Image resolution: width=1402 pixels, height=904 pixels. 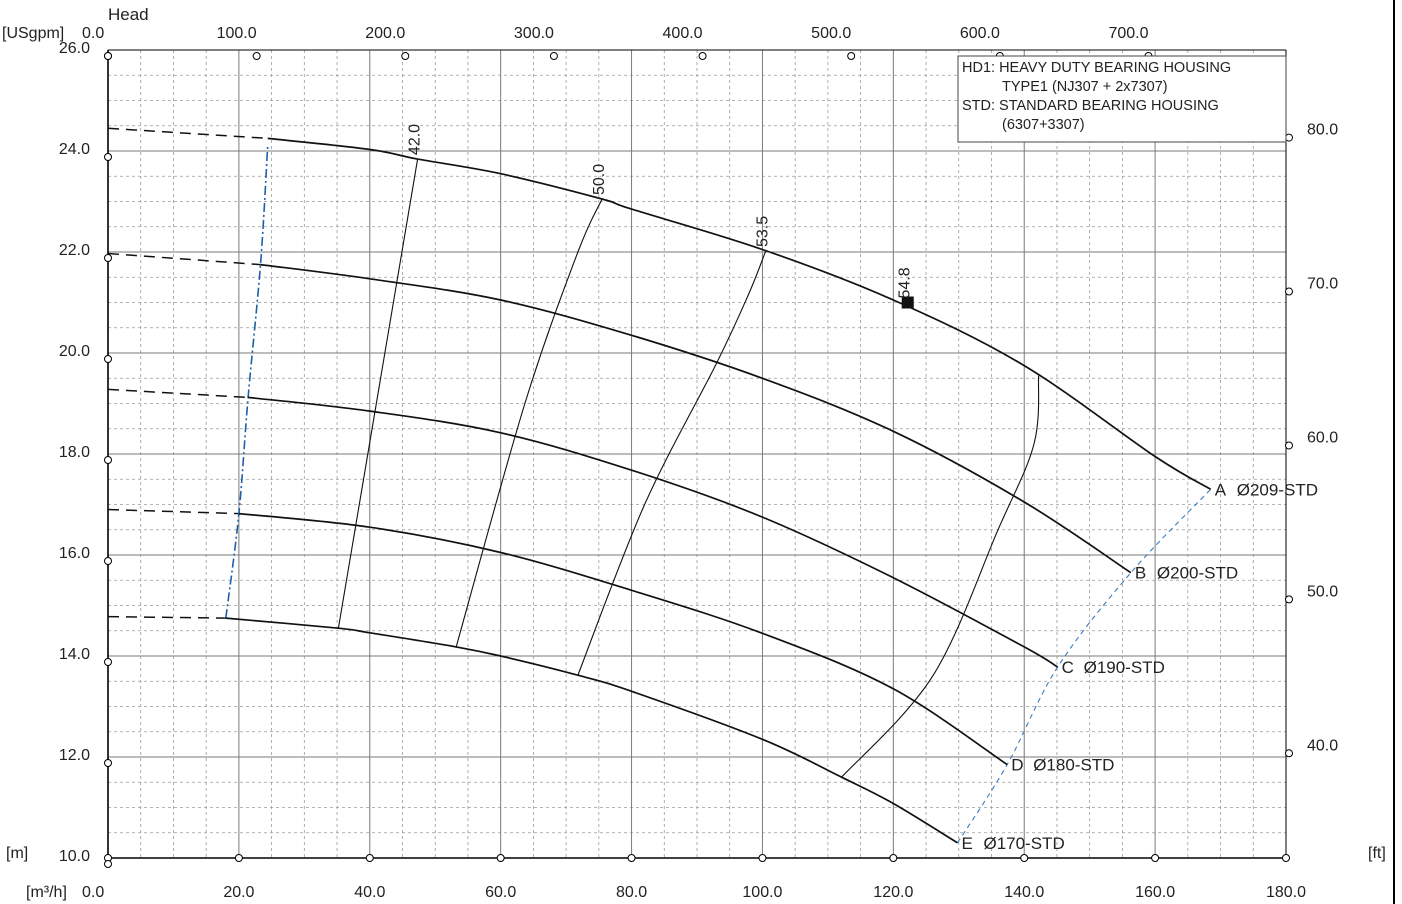 What do you see at coordinates (74, 755) in the screenshot?
I see `y-tick-label: 12.0` at bounding box center [74, 755].